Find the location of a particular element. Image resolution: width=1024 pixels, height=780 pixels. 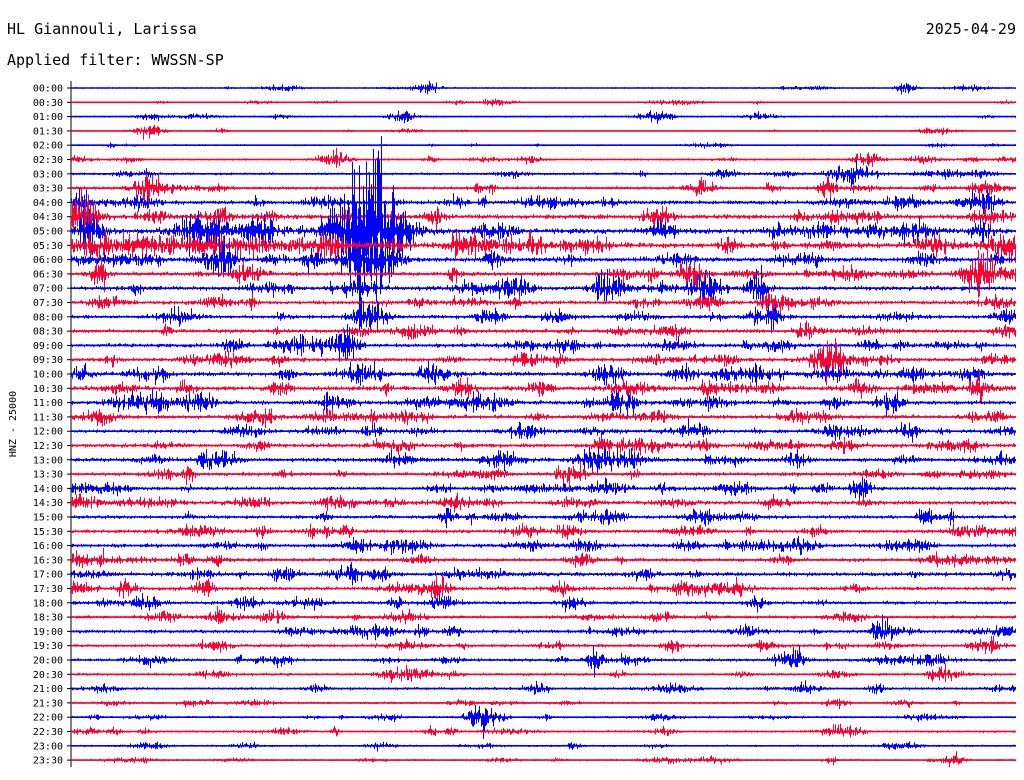

row-time-label: 16:30 is located at coordinates (48, 560).